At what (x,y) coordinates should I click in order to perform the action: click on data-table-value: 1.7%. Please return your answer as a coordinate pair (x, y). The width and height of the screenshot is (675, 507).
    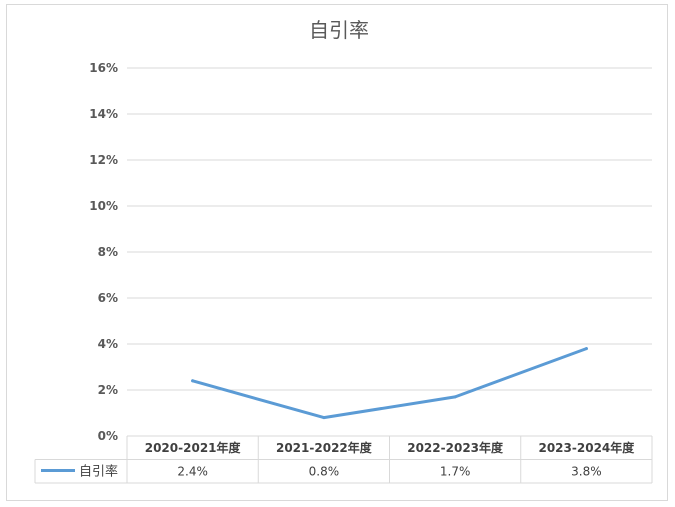
    Looking at the image, I should click on (455, 472).